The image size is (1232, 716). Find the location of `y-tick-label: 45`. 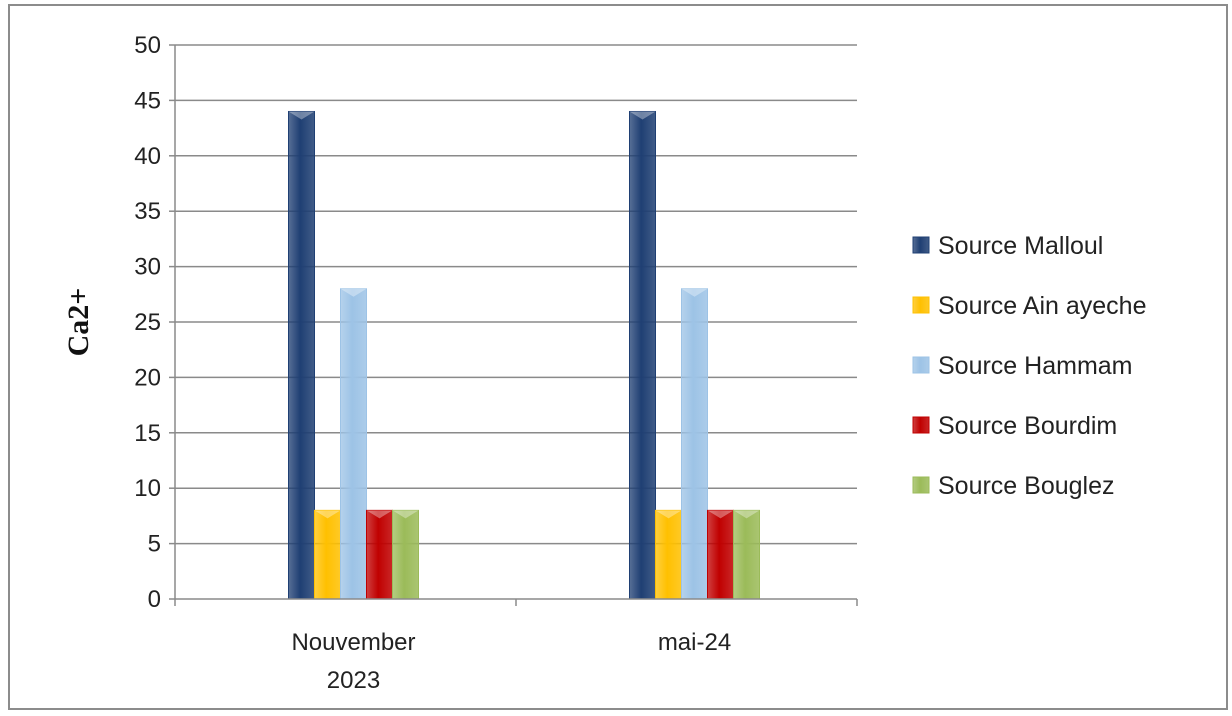

y-tick-label: 45 is located at coordinates (147, 100).